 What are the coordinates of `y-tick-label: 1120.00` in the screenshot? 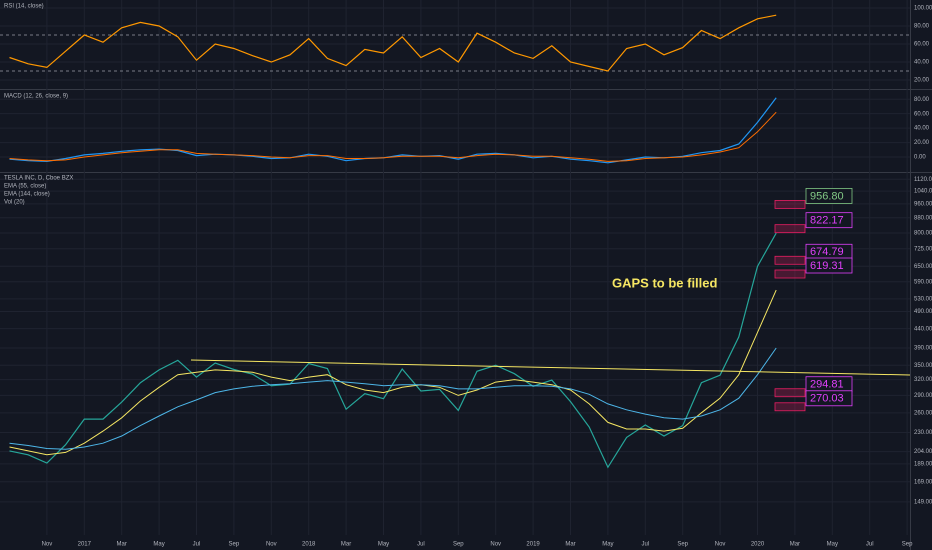 It's located at (923, 180).